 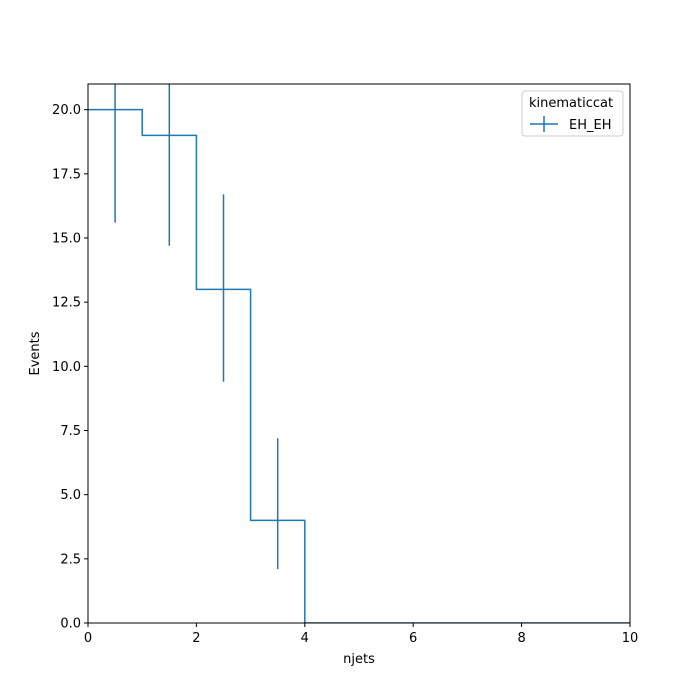 What do you see at coordinates (413, 638) in the screenshot?
I see `x-tick-label: 6` at bounding box center [413, 638].